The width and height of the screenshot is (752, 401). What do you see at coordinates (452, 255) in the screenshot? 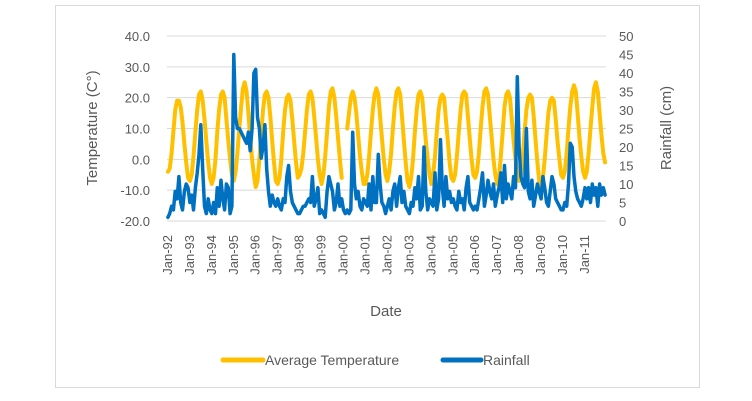
I see `x-tick-label: Jan-05` at bounding box center [452, 255].